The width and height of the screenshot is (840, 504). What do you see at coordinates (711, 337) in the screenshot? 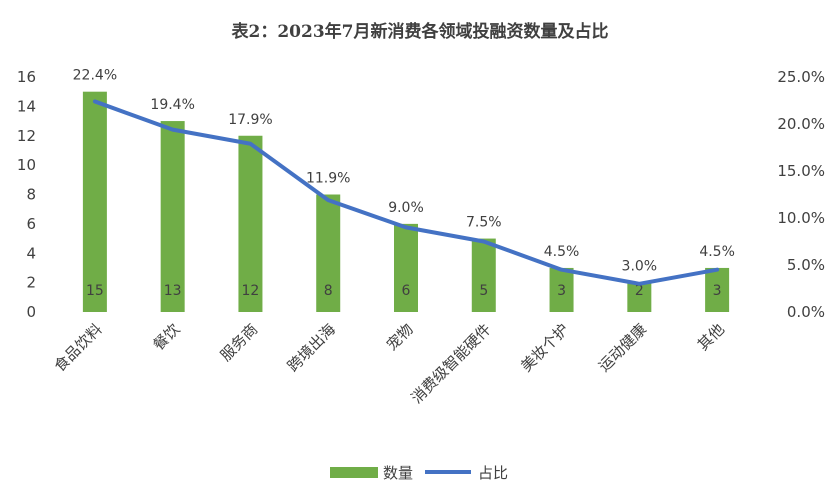
I see `category-label: 其他` at bounding box center [711, 337].